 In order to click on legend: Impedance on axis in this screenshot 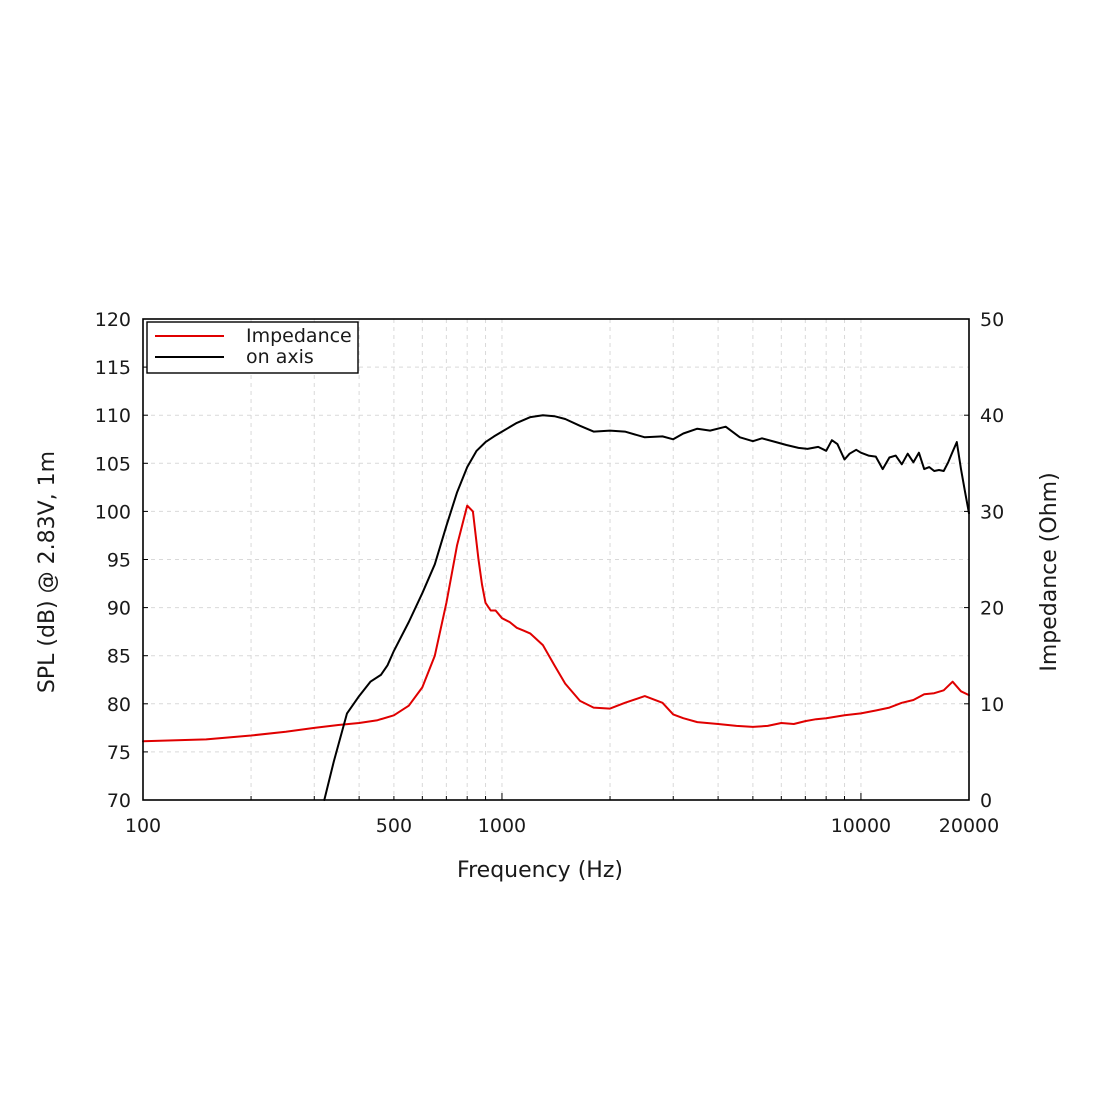, I will do `click(252, 347)`.